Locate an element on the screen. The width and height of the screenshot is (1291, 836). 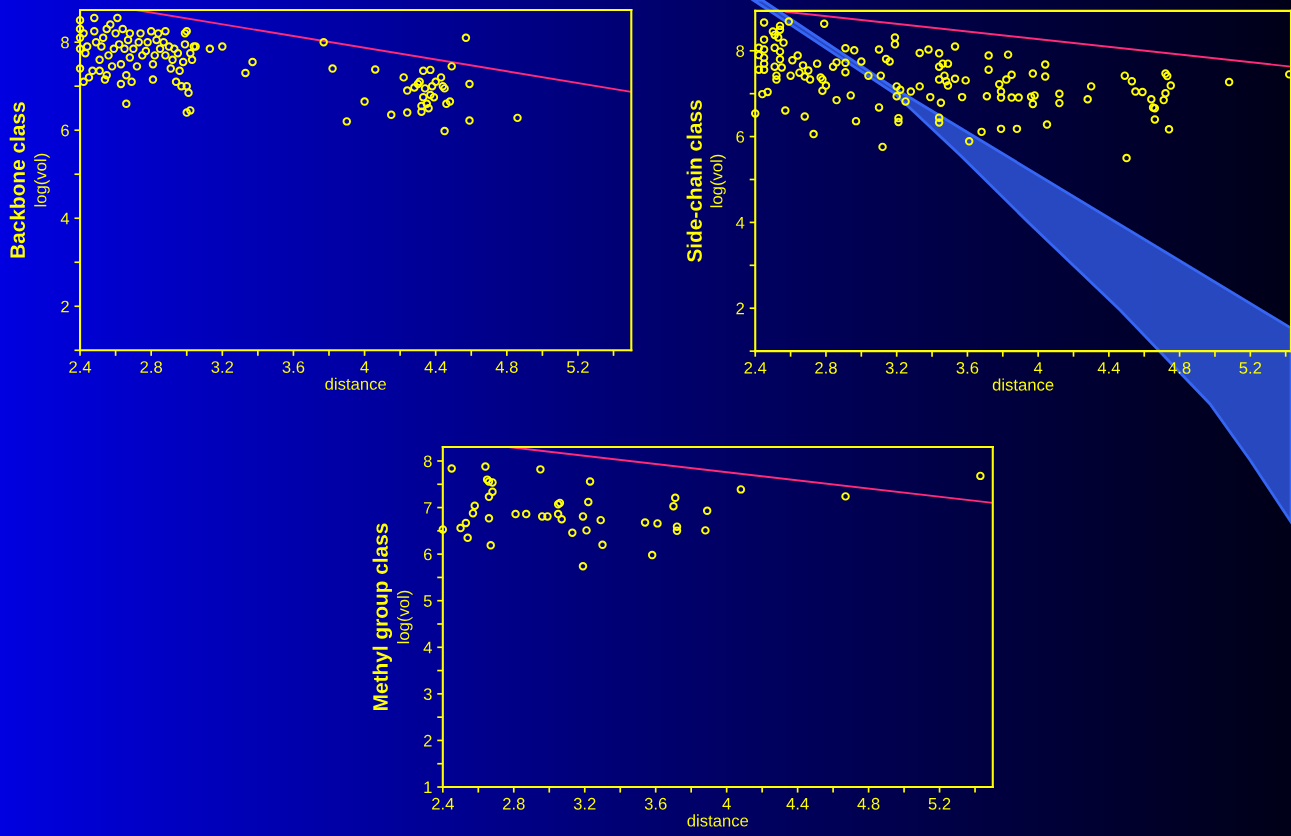
y-tick-label: 7 is located at coordinates (427, 508).